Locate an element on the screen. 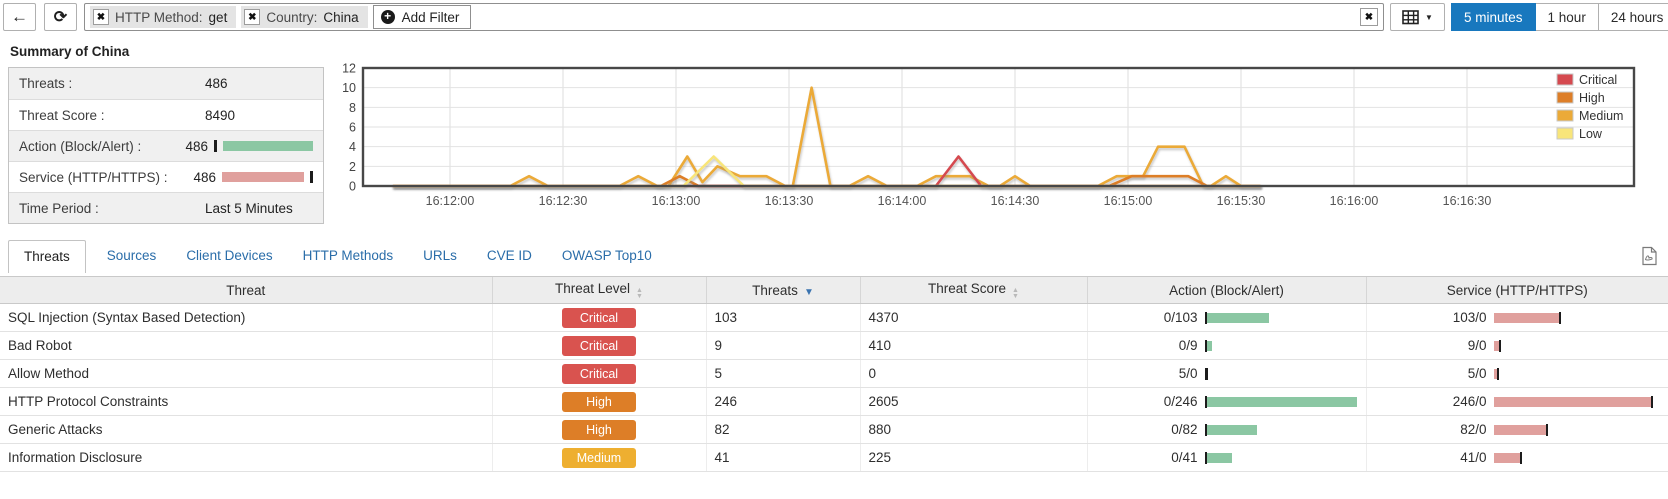 This screenshot has width=1668, height=499. summary-row: Threat Score : 8490 is located at coordinates (166, 114).